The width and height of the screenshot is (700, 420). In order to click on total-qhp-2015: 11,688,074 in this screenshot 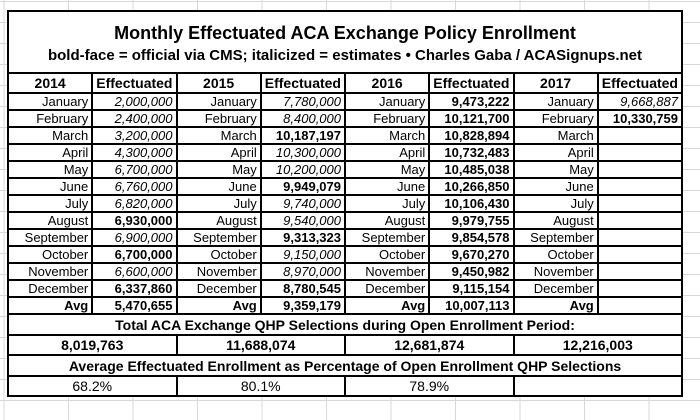, I will do `click(260, 345)`.